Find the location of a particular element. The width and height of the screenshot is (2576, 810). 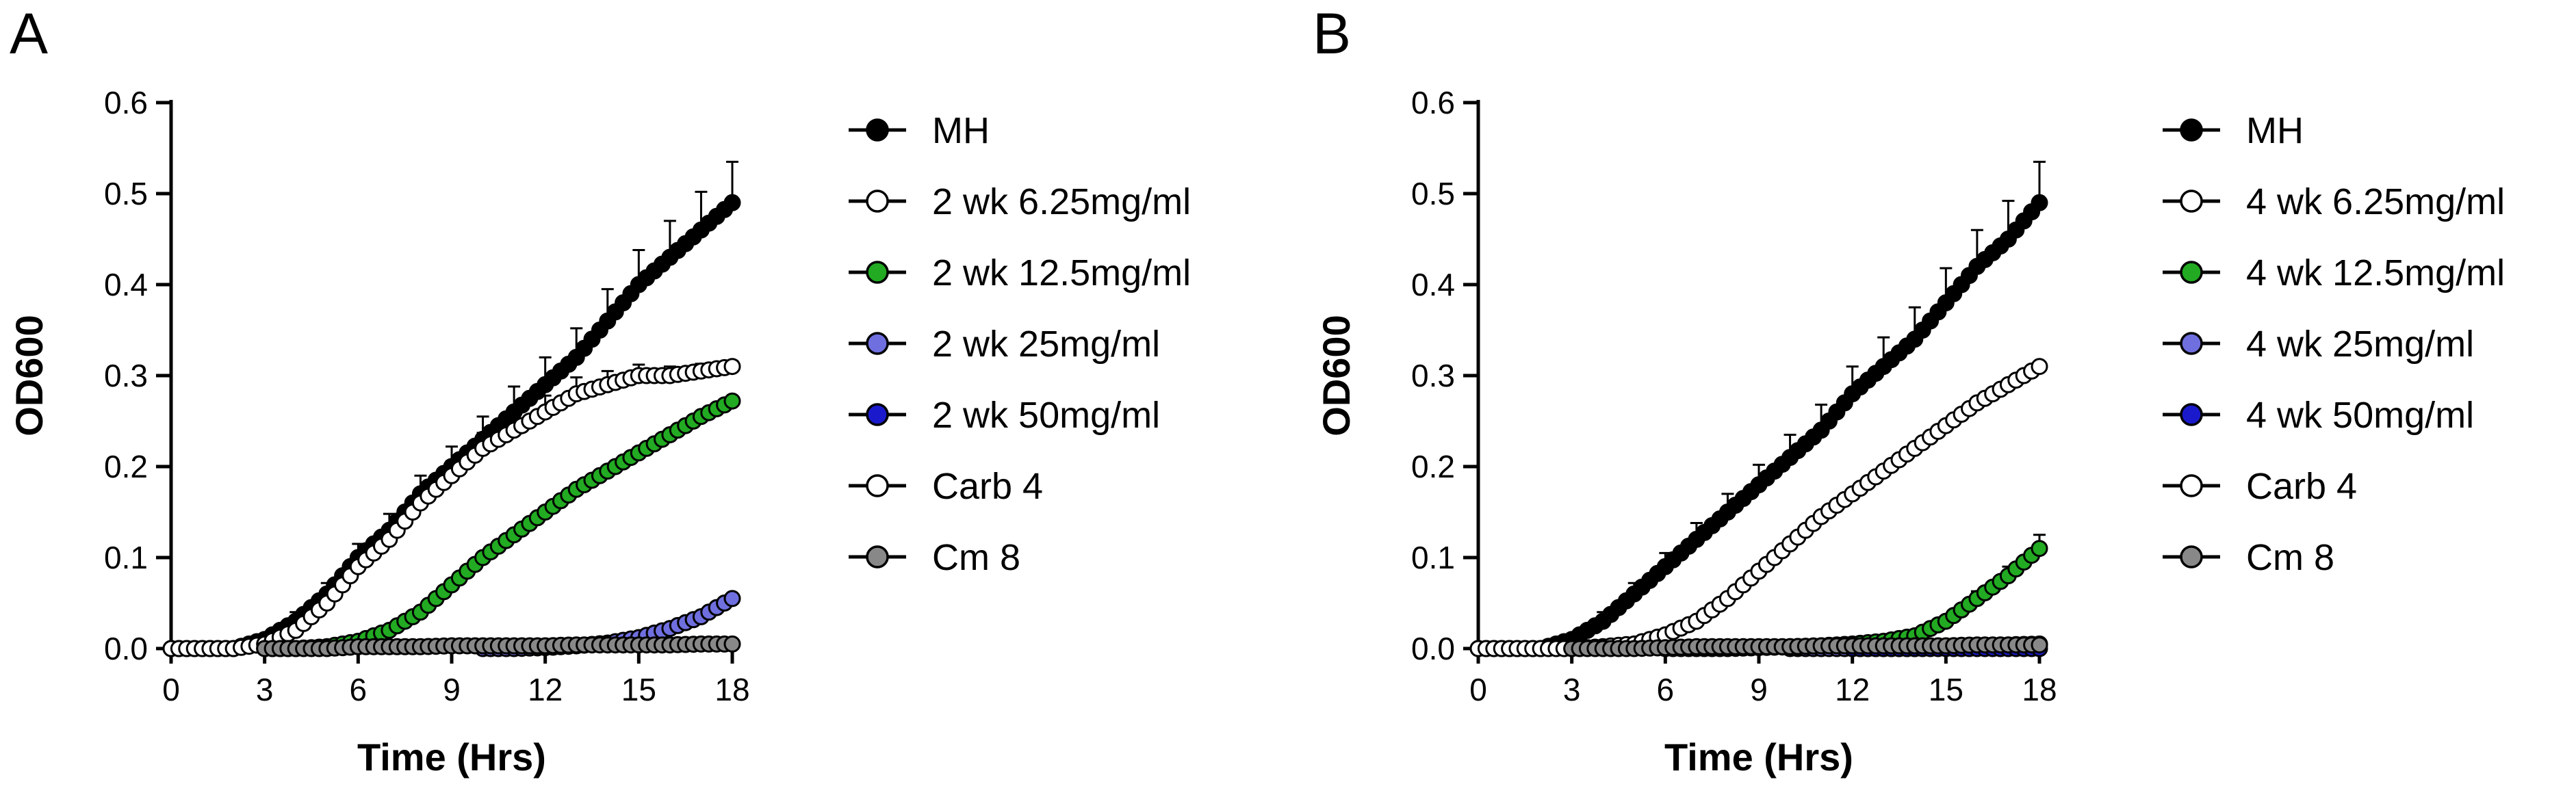

panel-a-x-axis-title: Time (Hrs) is located at coordinates (451, 757).